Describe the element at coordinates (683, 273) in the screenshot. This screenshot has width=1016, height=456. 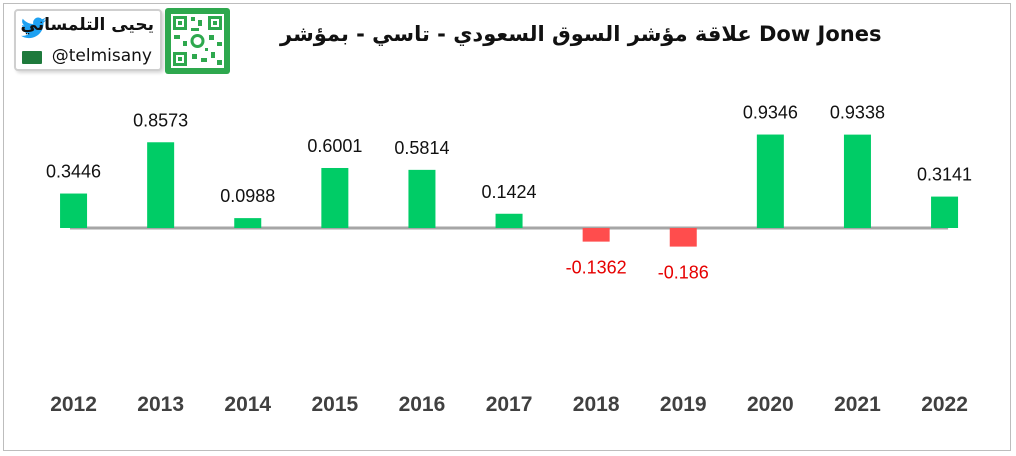
I see `data-label-2019: -0.186` at that location.